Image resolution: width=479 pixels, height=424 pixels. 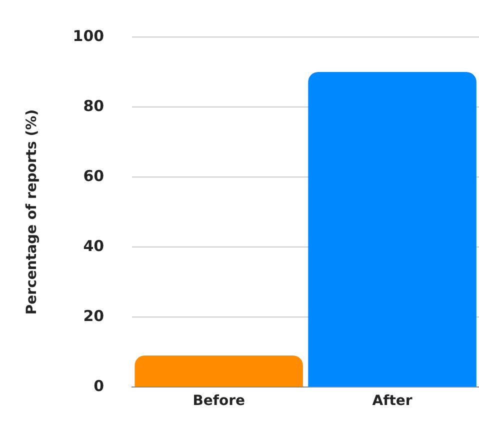 I want to click on y-tick-label: 20, so click(x=93, y=315).